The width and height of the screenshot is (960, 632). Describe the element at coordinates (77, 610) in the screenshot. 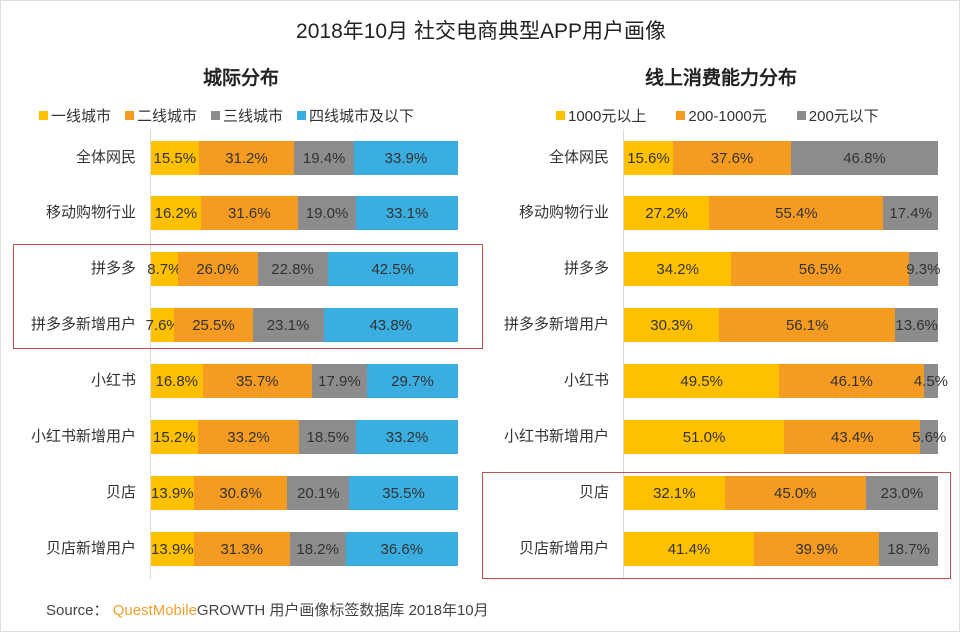

I see `source-prefix: Source：` at that location.